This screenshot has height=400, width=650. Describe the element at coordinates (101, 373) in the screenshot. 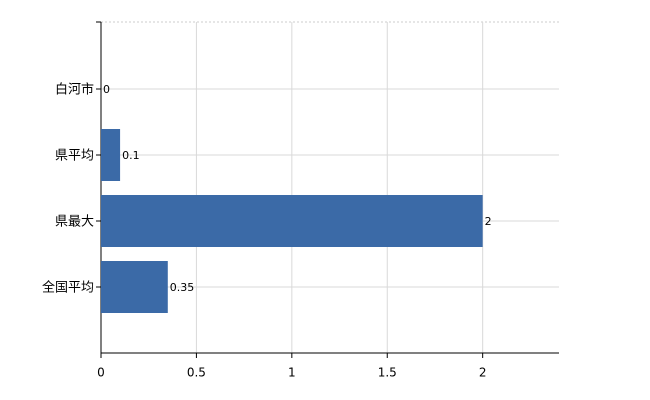

I see `x-tick-label: 0` at that location.